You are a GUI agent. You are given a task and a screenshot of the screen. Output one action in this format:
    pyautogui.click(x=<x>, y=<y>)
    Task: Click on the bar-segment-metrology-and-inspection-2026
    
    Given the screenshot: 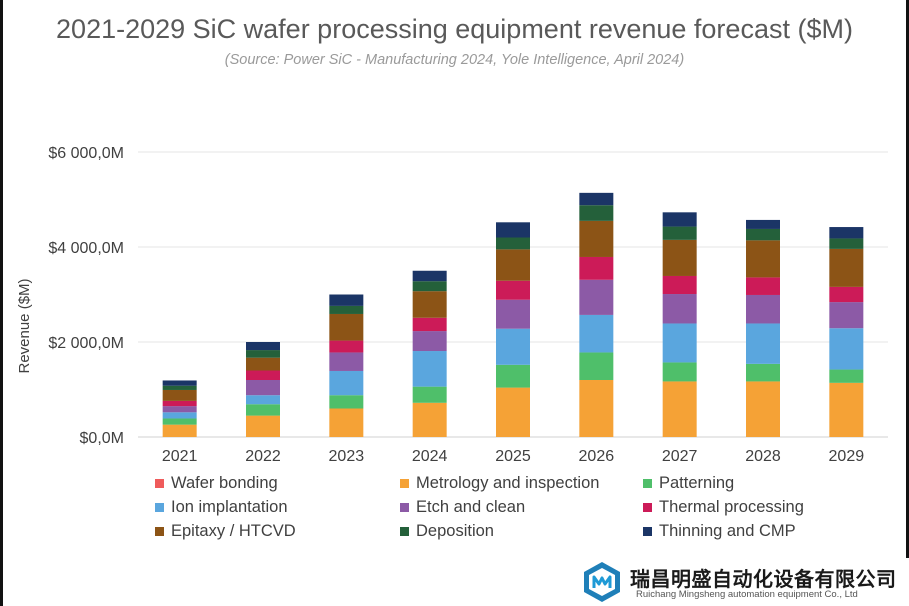 What is the action you would take?
    pyautogui.click(x=596, y=408)
    